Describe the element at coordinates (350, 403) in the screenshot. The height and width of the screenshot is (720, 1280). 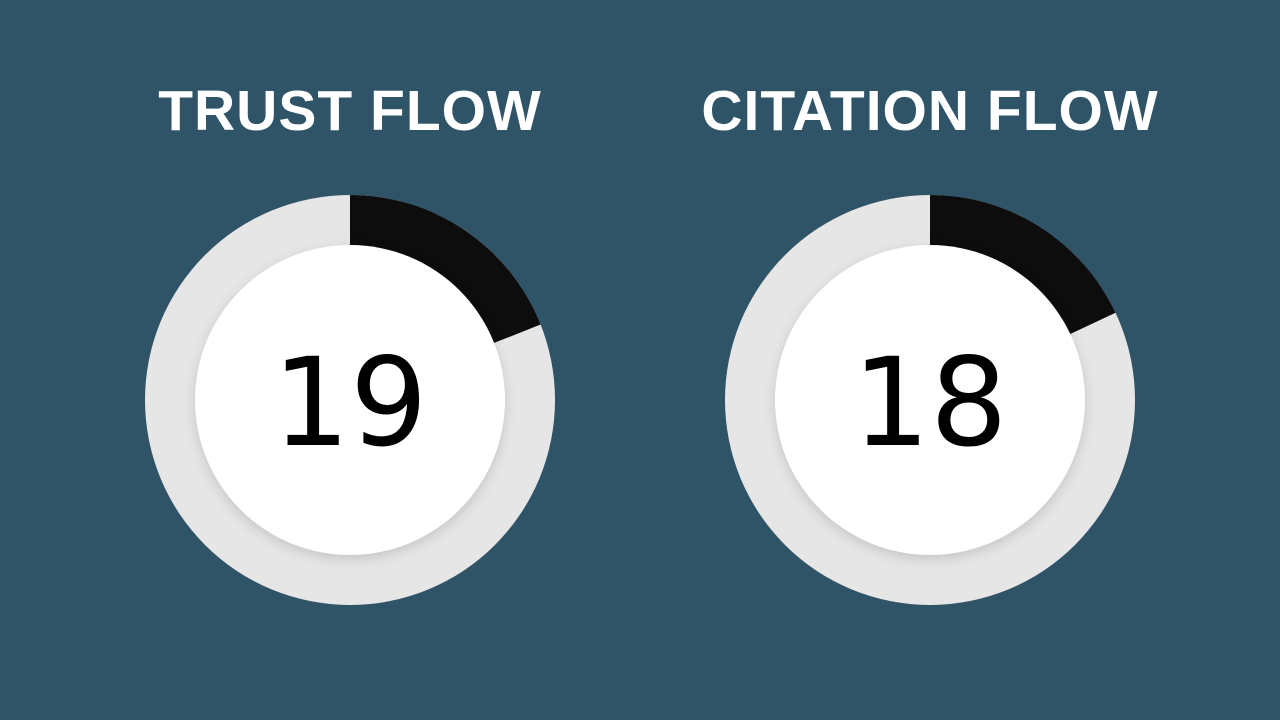
I see `trust-flow-value: 19` at that location.